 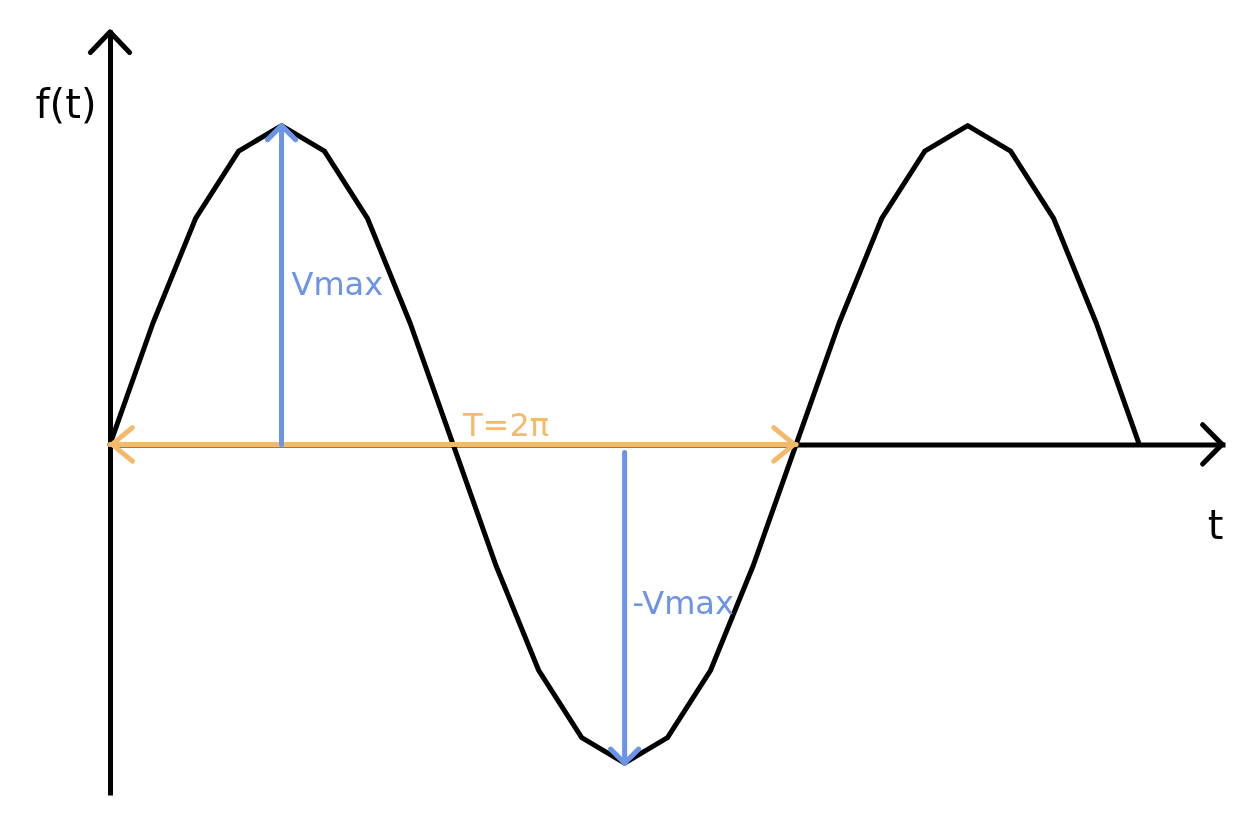 What do you see at coordinates (337, 284) in the screenshot?
I see `annotation: Vmax` at bounding box center [337, 284].